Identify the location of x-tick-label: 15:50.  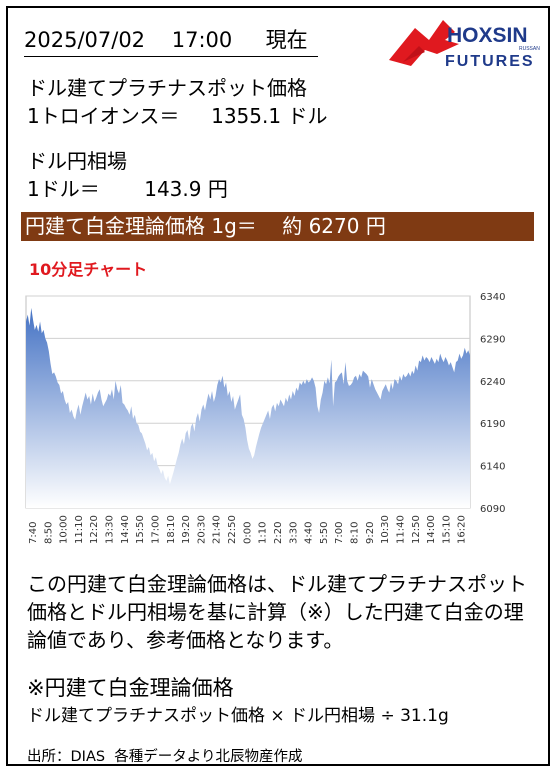
(140, 529).